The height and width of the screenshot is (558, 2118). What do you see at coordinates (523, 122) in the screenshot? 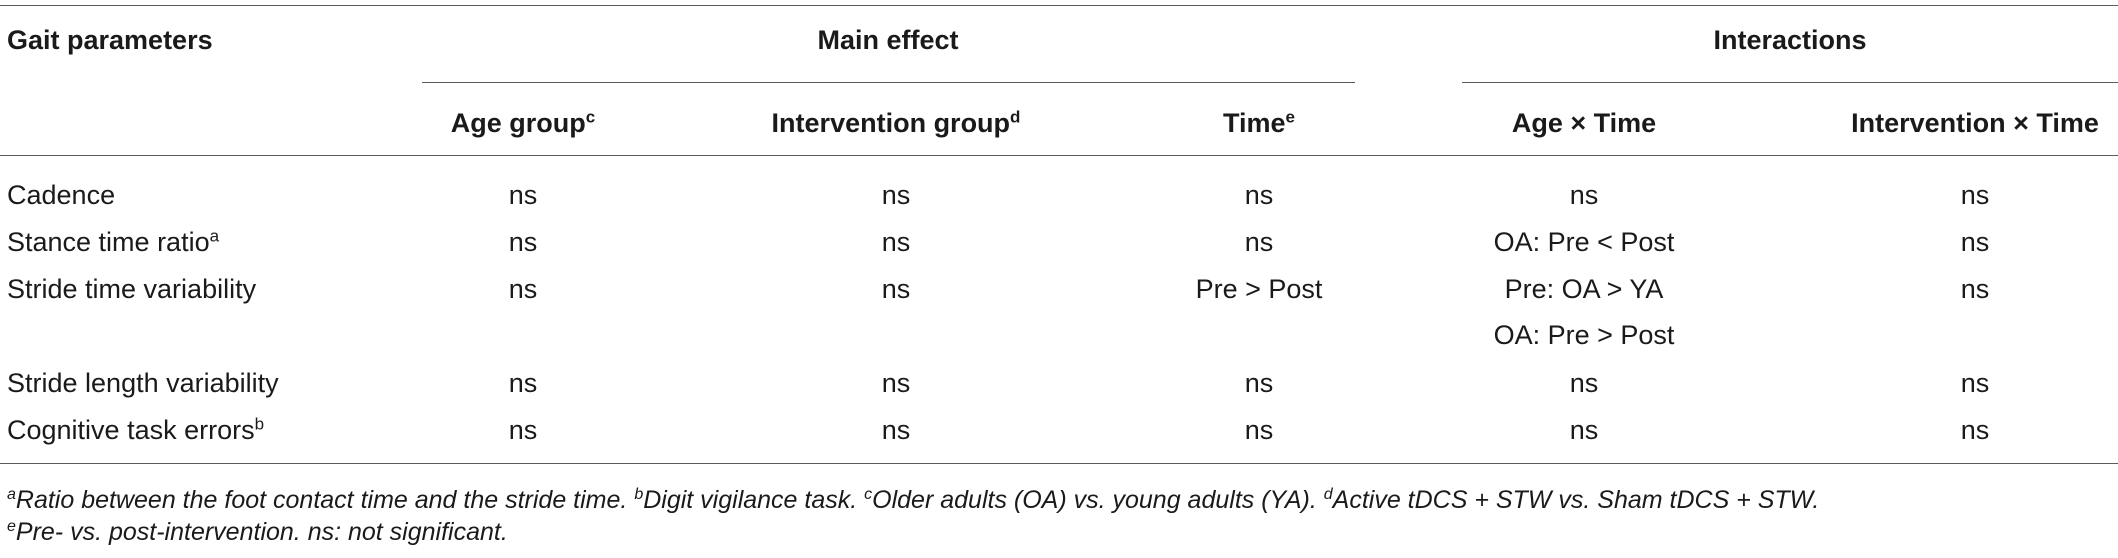
I see `header-age-group: Age groupc` at bounding box center [523, 122].